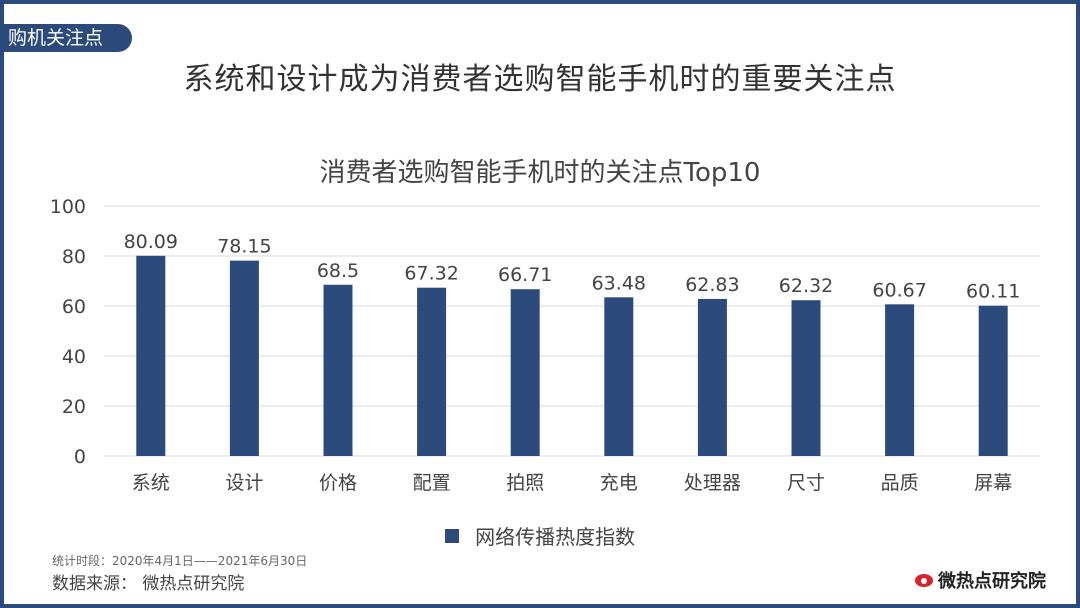 The image size is (1080, 608). Describe the element at coordinates (80, 457) in the screenshot. I see `y-tick-label: 0` at that location.